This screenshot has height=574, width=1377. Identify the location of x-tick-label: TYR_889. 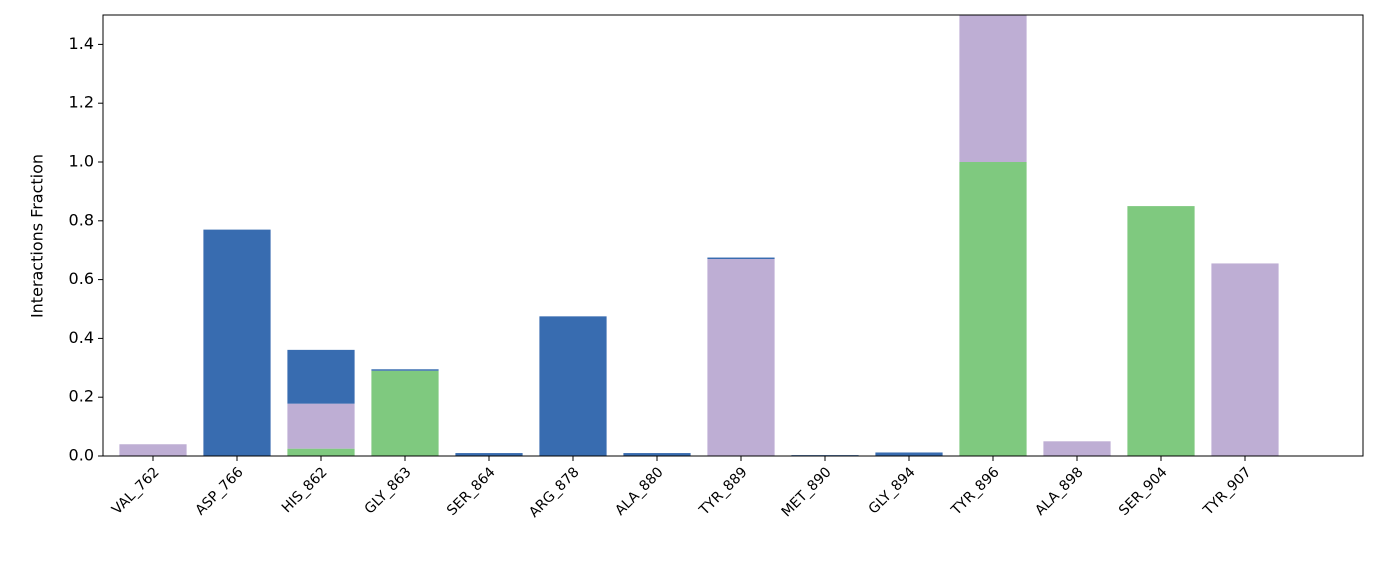
(723, 491).